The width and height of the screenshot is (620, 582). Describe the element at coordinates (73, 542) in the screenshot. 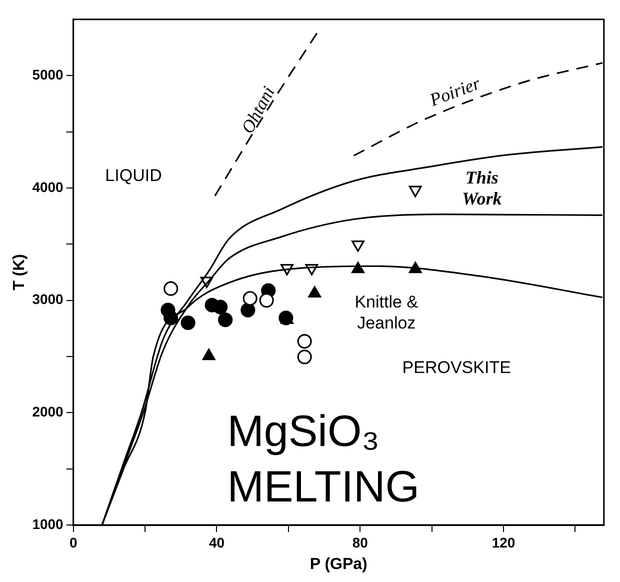

I see `x-tick-label: 0` at that location.